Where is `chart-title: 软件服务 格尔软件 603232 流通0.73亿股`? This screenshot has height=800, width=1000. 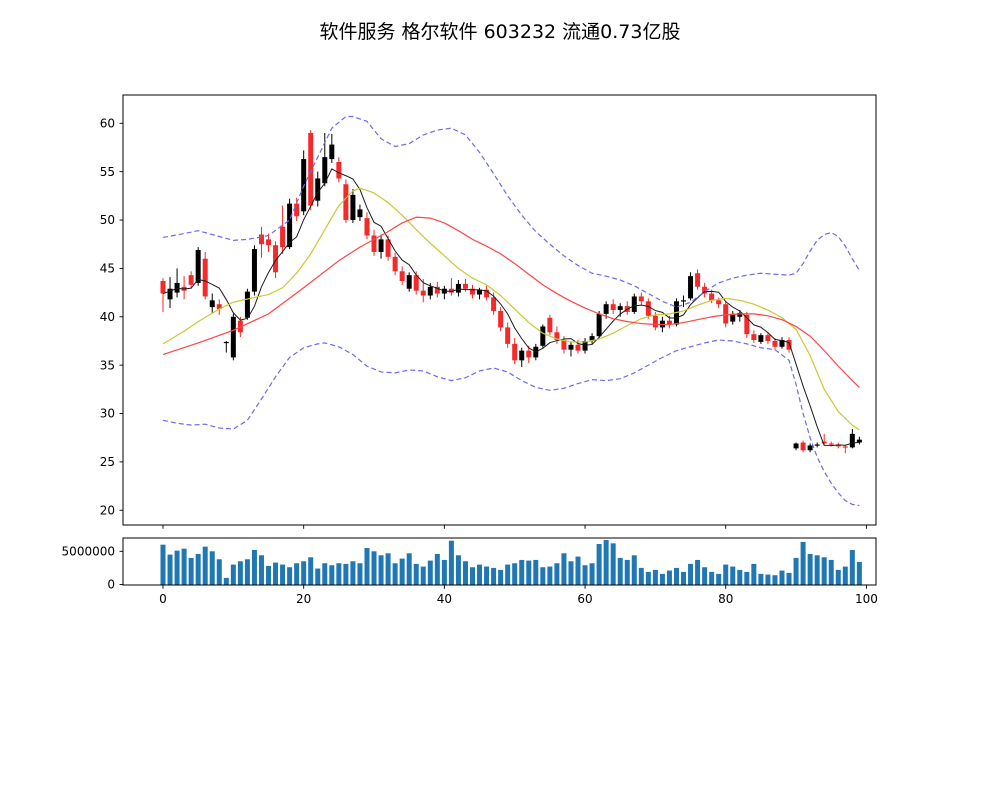
chart-title: 软件服务 格尔软件 603232 流通0.73亿股 is located at coordinates (500, 32).